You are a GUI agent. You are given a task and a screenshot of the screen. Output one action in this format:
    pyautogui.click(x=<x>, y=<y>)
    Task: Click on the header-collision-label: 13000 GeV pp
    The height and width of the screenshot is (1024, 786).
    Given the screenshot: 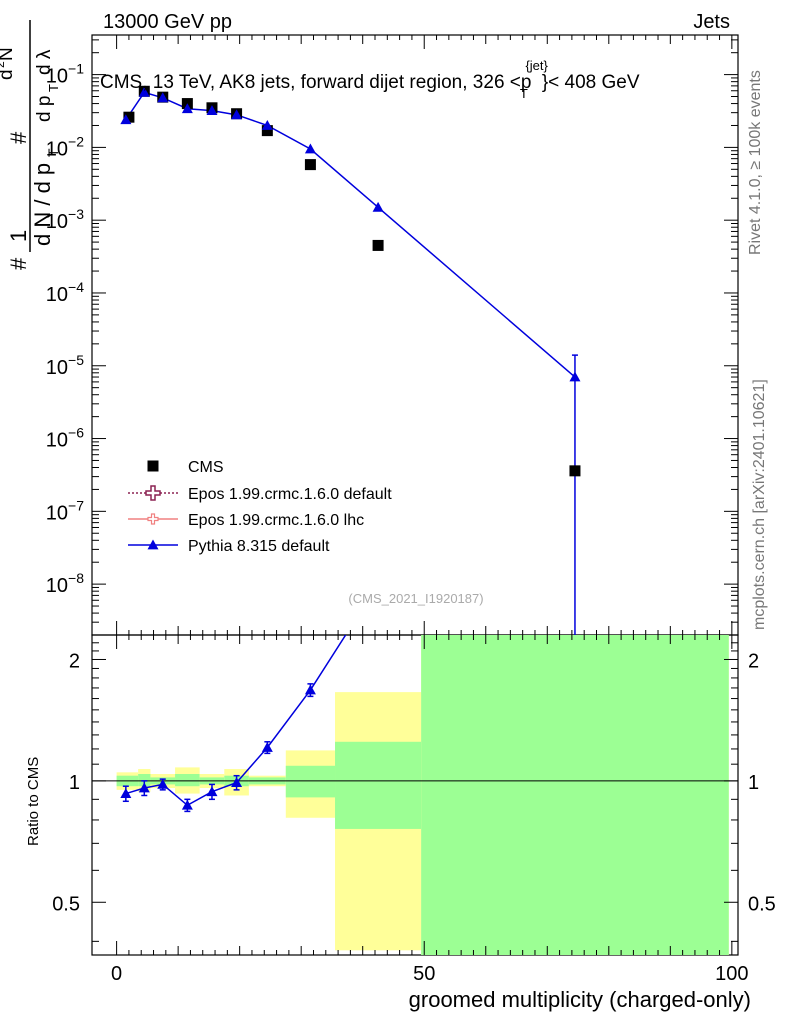 What is the action you would take?
    pyautogui.click(x=167, y=22)
    